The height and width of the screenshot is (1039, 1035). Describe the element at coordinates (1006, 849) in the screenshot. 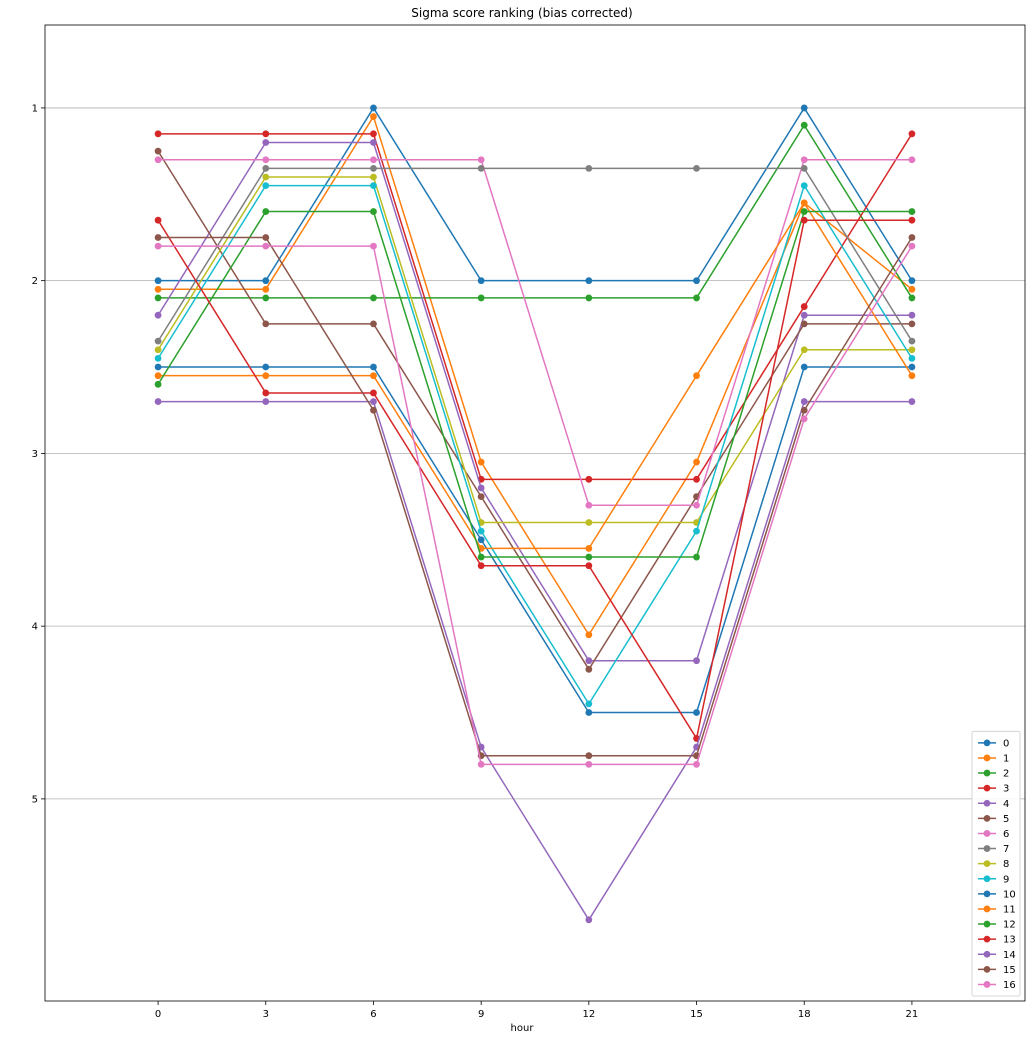

I see `legend-label: 7` at that location.